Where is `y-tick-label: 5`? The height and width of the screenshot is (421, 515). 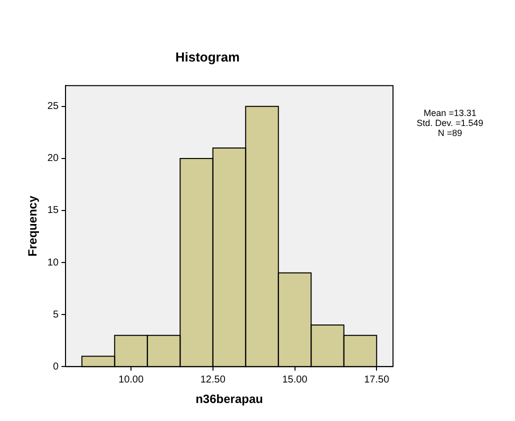 y-tick-label: 5 is located at coordinates (55, 314).